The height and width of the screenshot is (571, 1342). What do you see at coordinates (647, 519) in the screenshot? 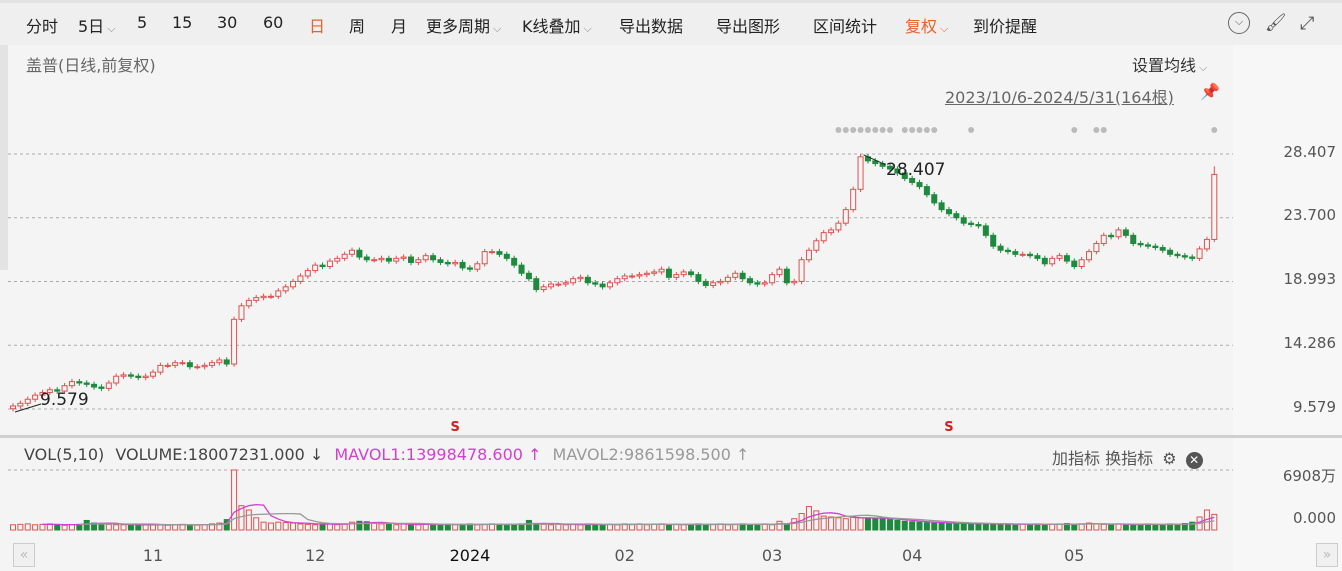
I see `mavol2-line` at bounding box center [647, 519].